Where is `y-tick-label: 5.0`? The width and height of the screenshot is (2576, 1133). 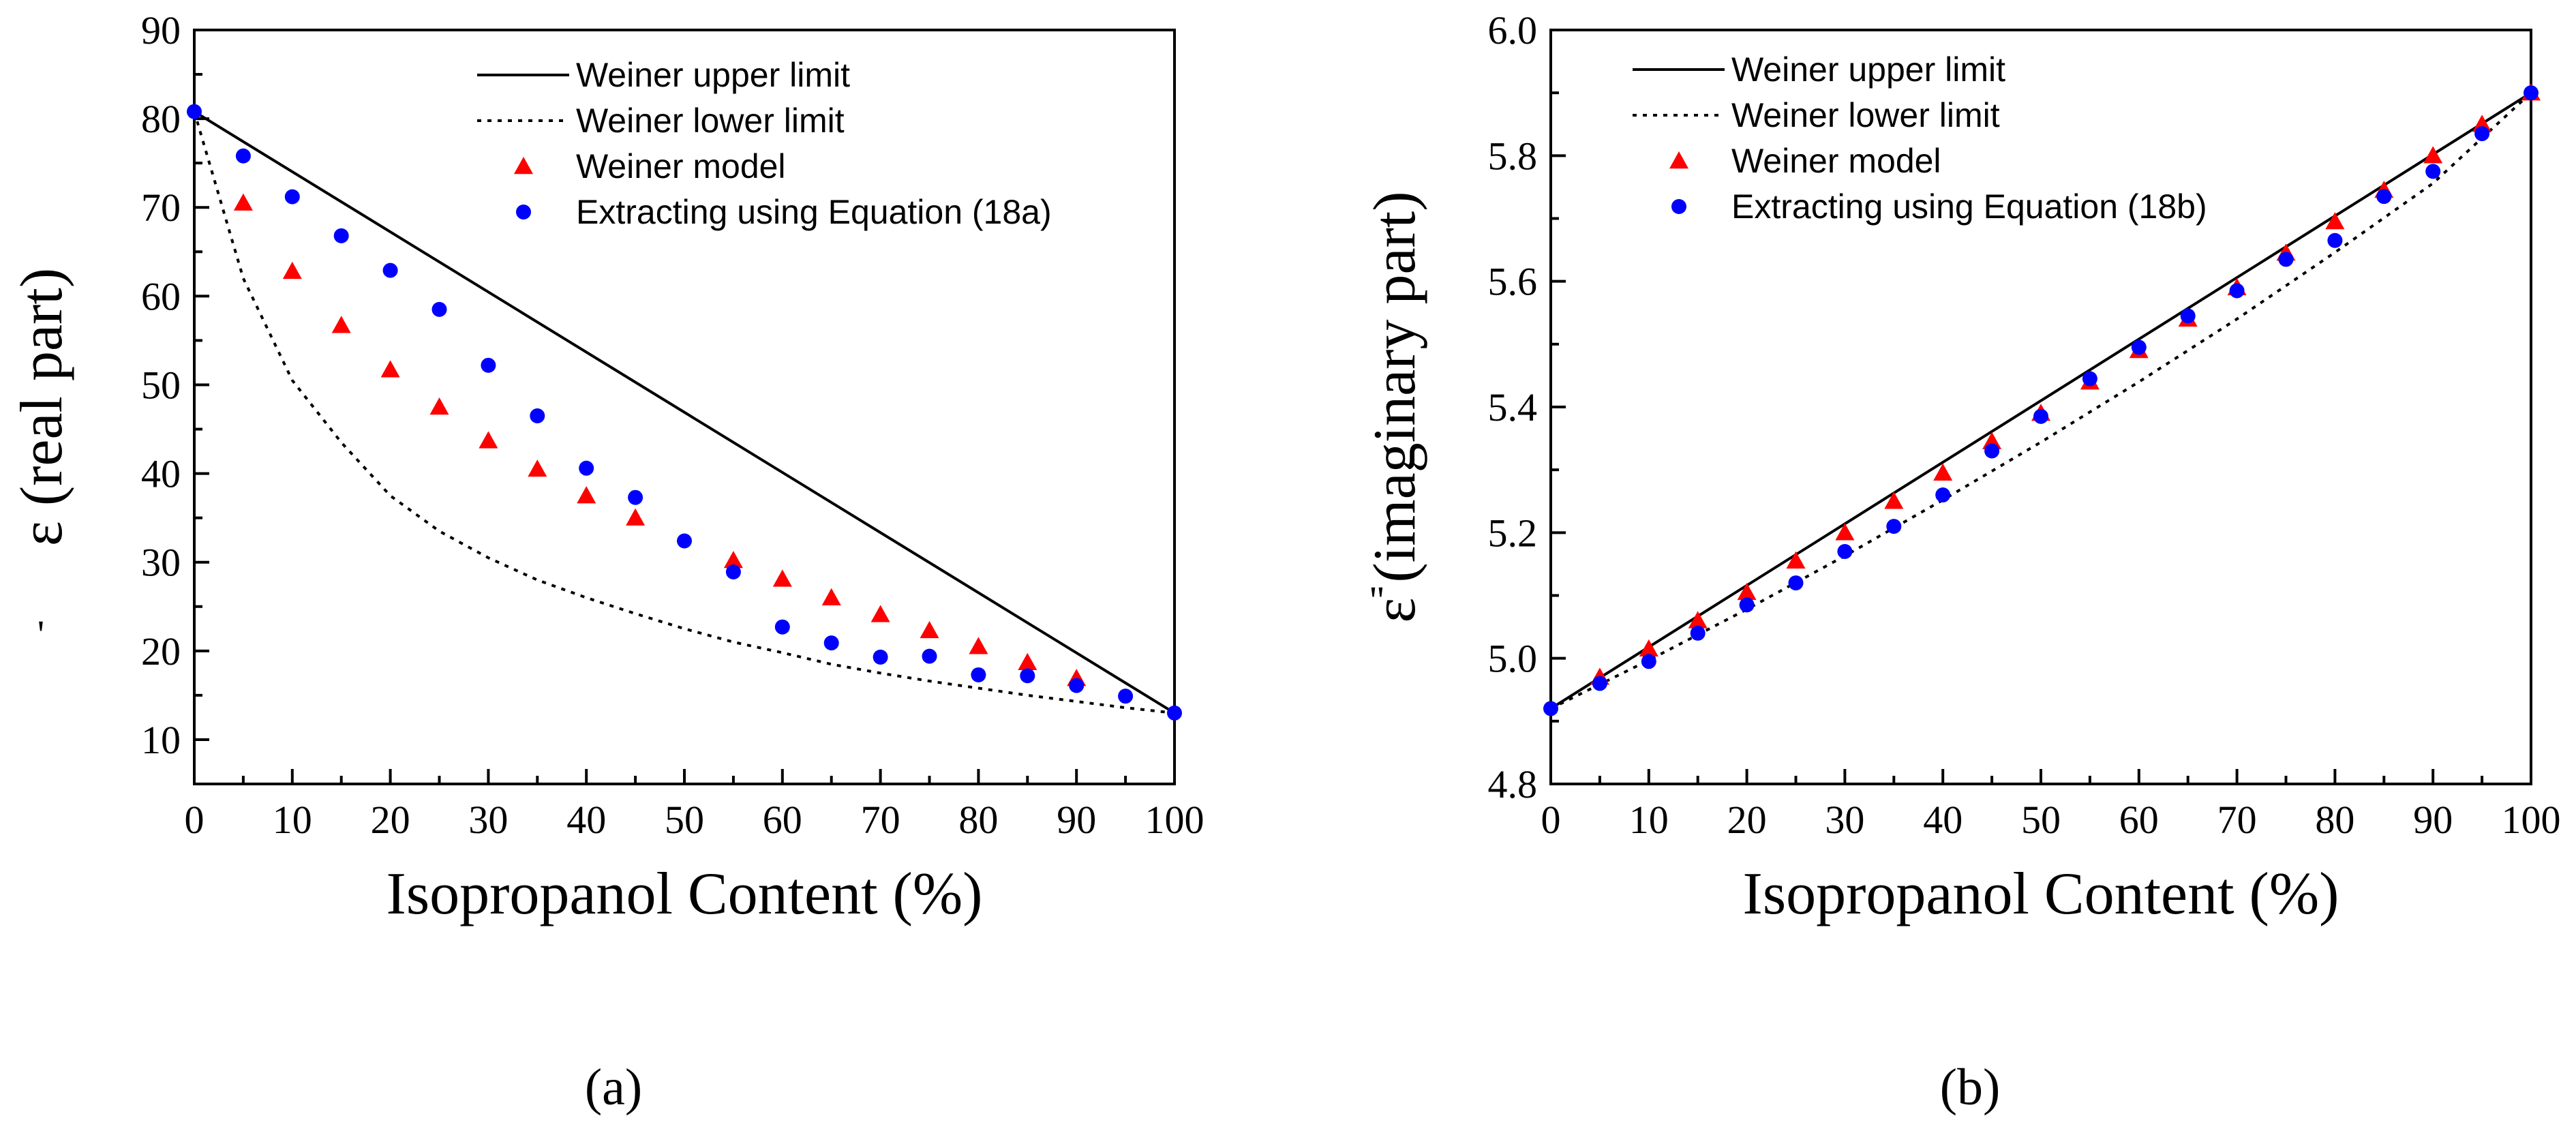
y-tick-label: 5.0 is located at coordinates (1513, 659).